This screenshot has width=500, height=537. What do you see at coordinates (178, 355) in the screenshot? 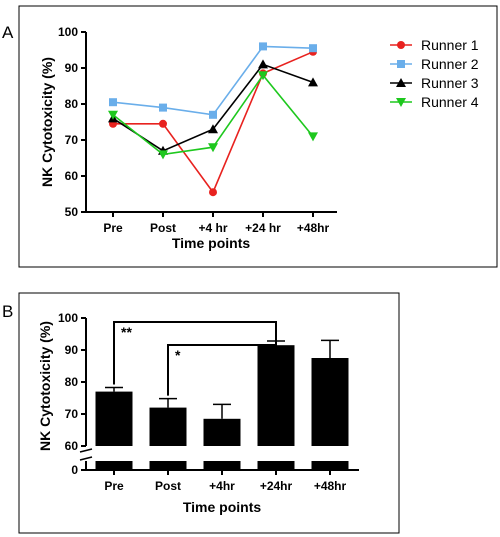
I see `significance-label: *` at bounding box center [178, 355].